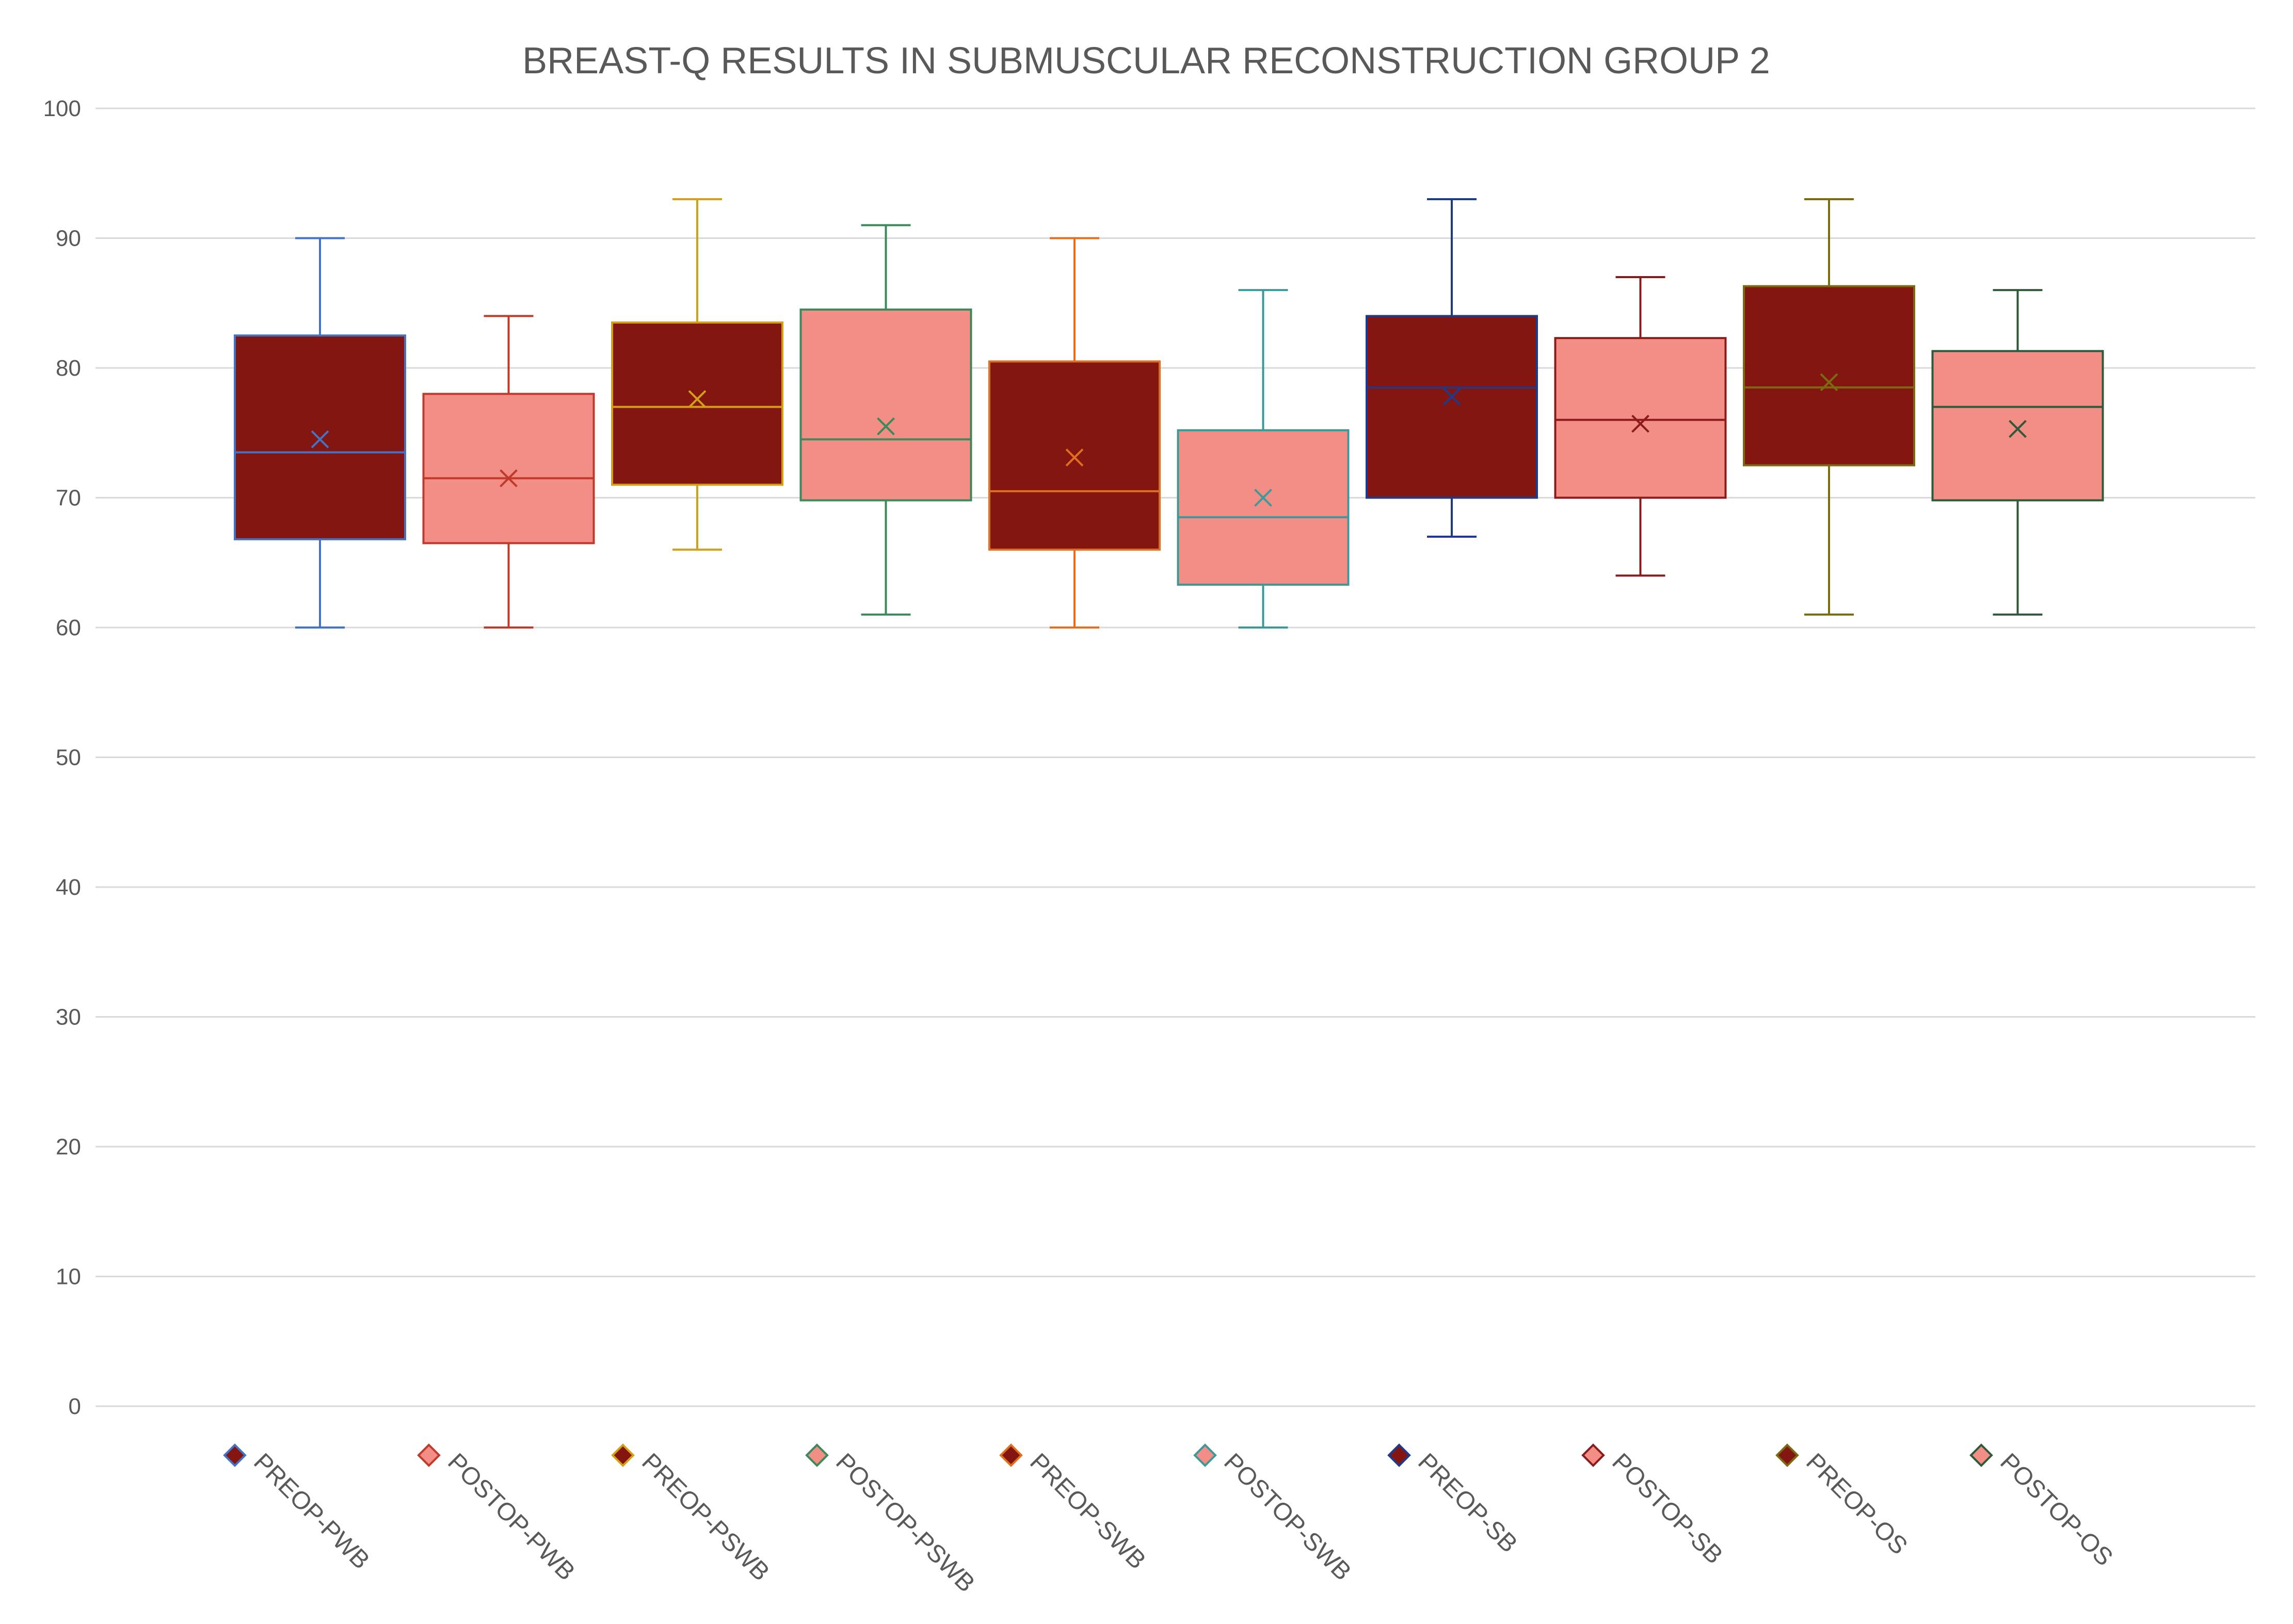 Image resolution: width=2293 pixels, height=1624 pixels. What do you see at coordinates (68, 1018) in the screenshot?
I see `y-tick-label-30: 30` at bounding box center [68, 1018].